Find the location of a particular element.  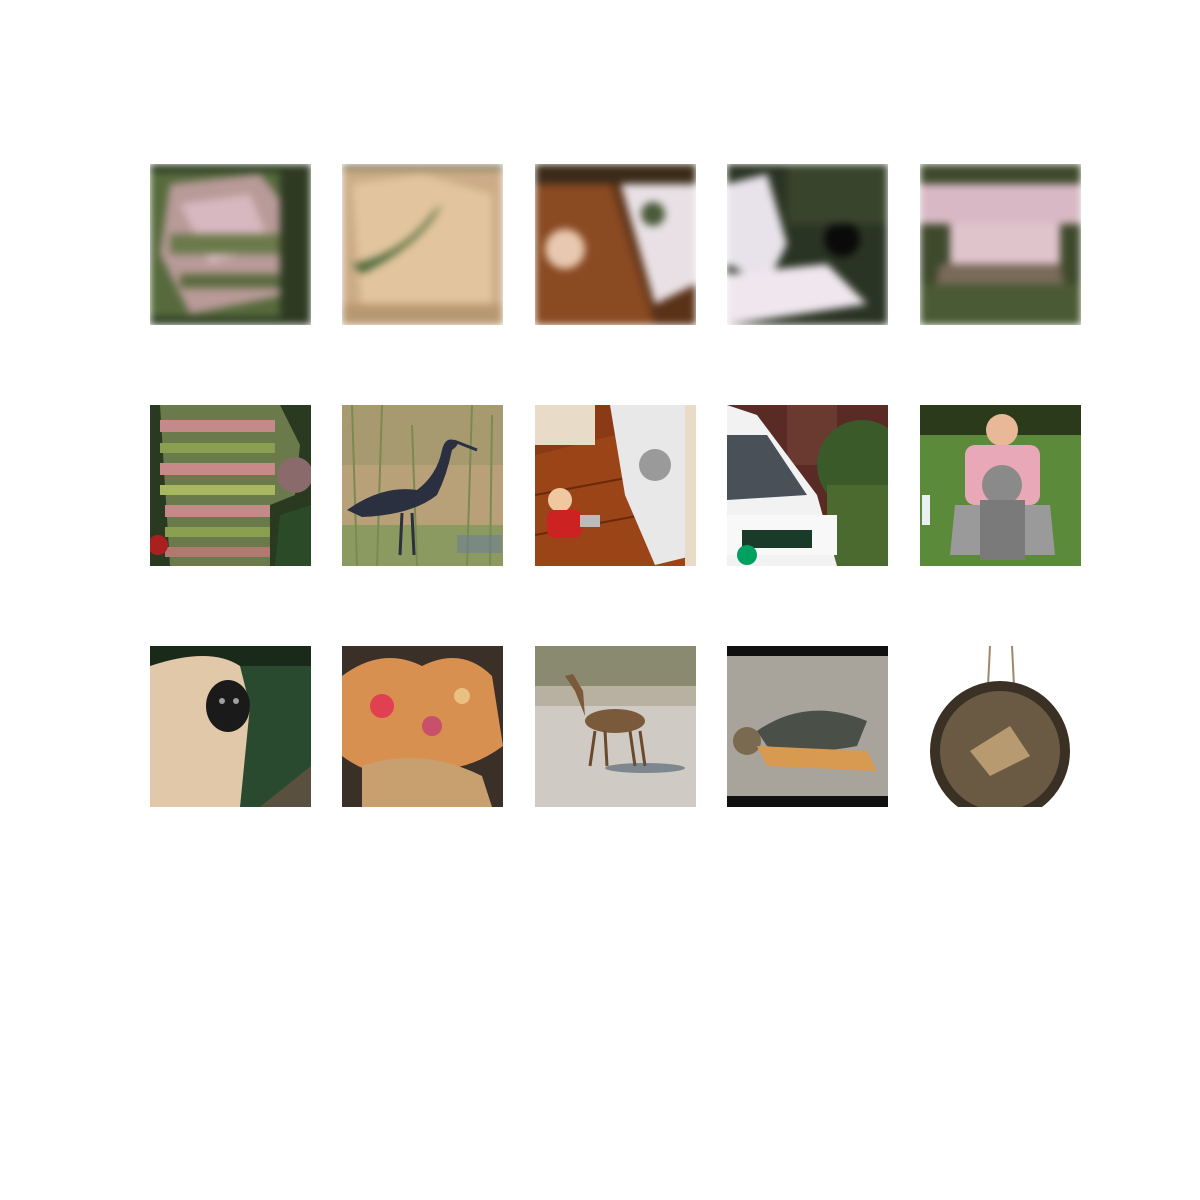

image-tile-gibbon is located at coordinates (230, 726).